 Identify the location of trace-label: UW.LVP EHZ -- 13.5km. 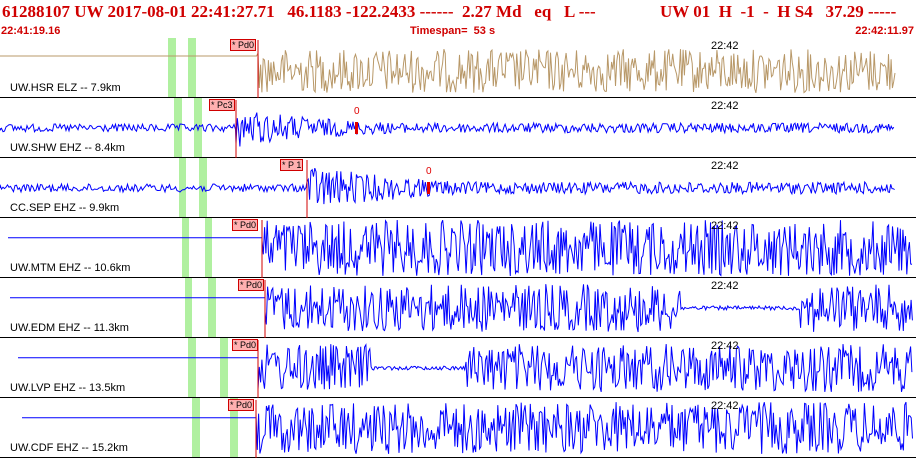
(68, 388).